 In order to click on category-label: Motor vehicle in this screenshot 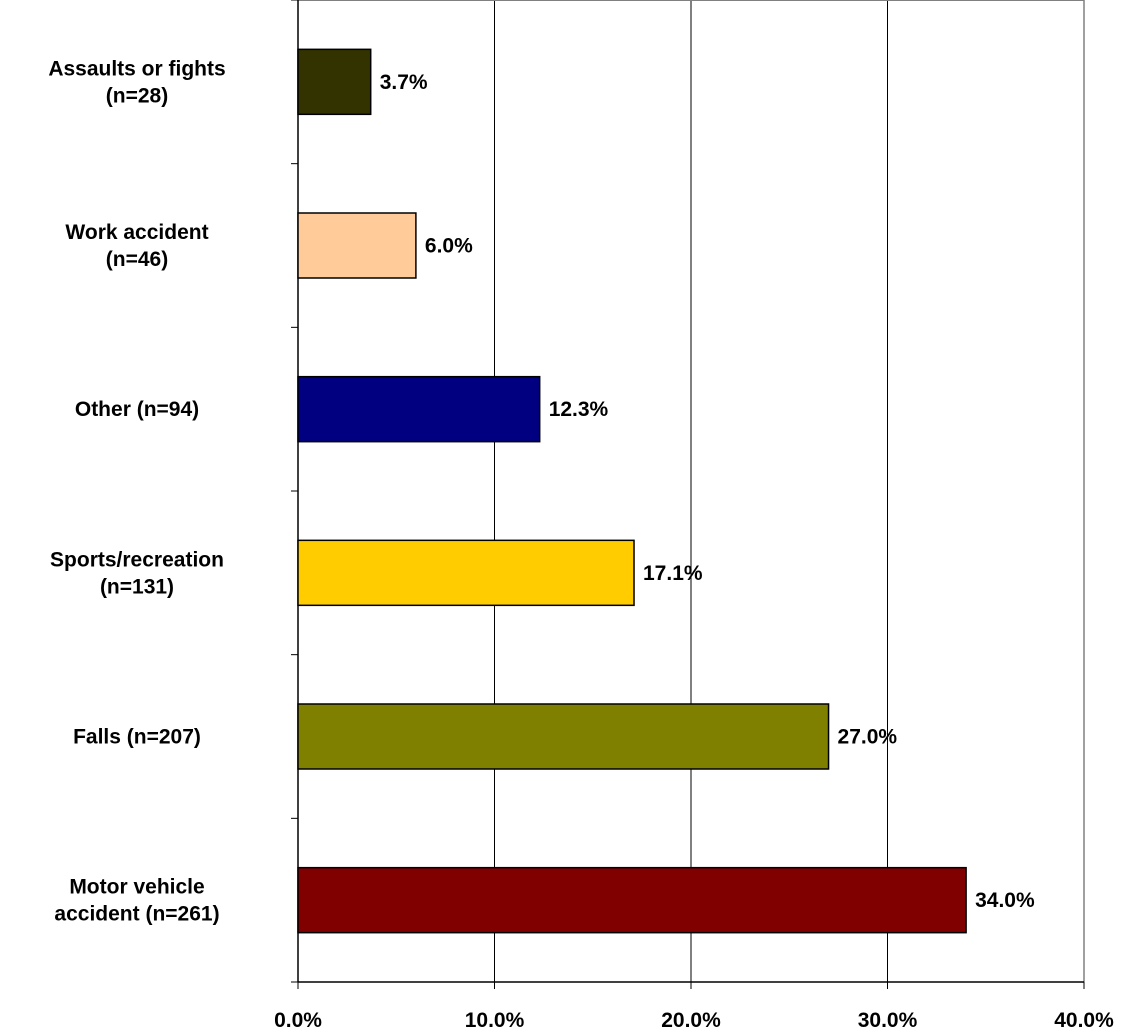, I will do `click(136, 887)`.